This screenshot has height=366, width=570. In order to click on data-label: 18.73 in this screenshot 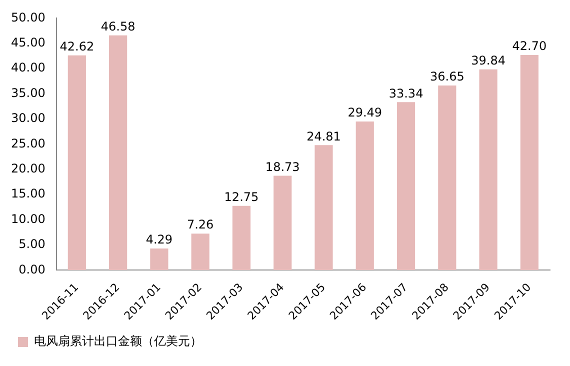, I will do `click(282, 167)`.